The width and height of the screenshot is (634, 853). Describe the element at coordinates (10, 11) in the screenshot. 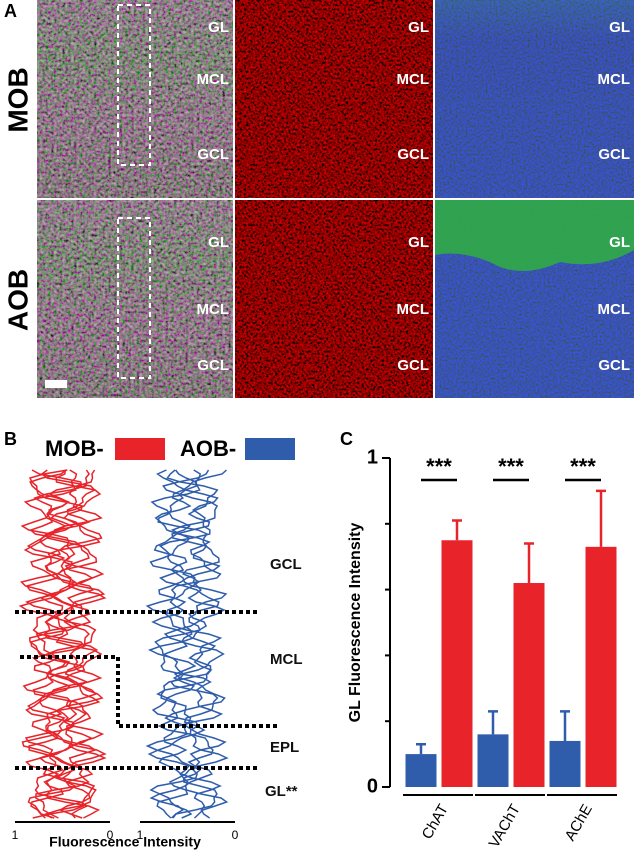

I see `panel-label: A` at that location.